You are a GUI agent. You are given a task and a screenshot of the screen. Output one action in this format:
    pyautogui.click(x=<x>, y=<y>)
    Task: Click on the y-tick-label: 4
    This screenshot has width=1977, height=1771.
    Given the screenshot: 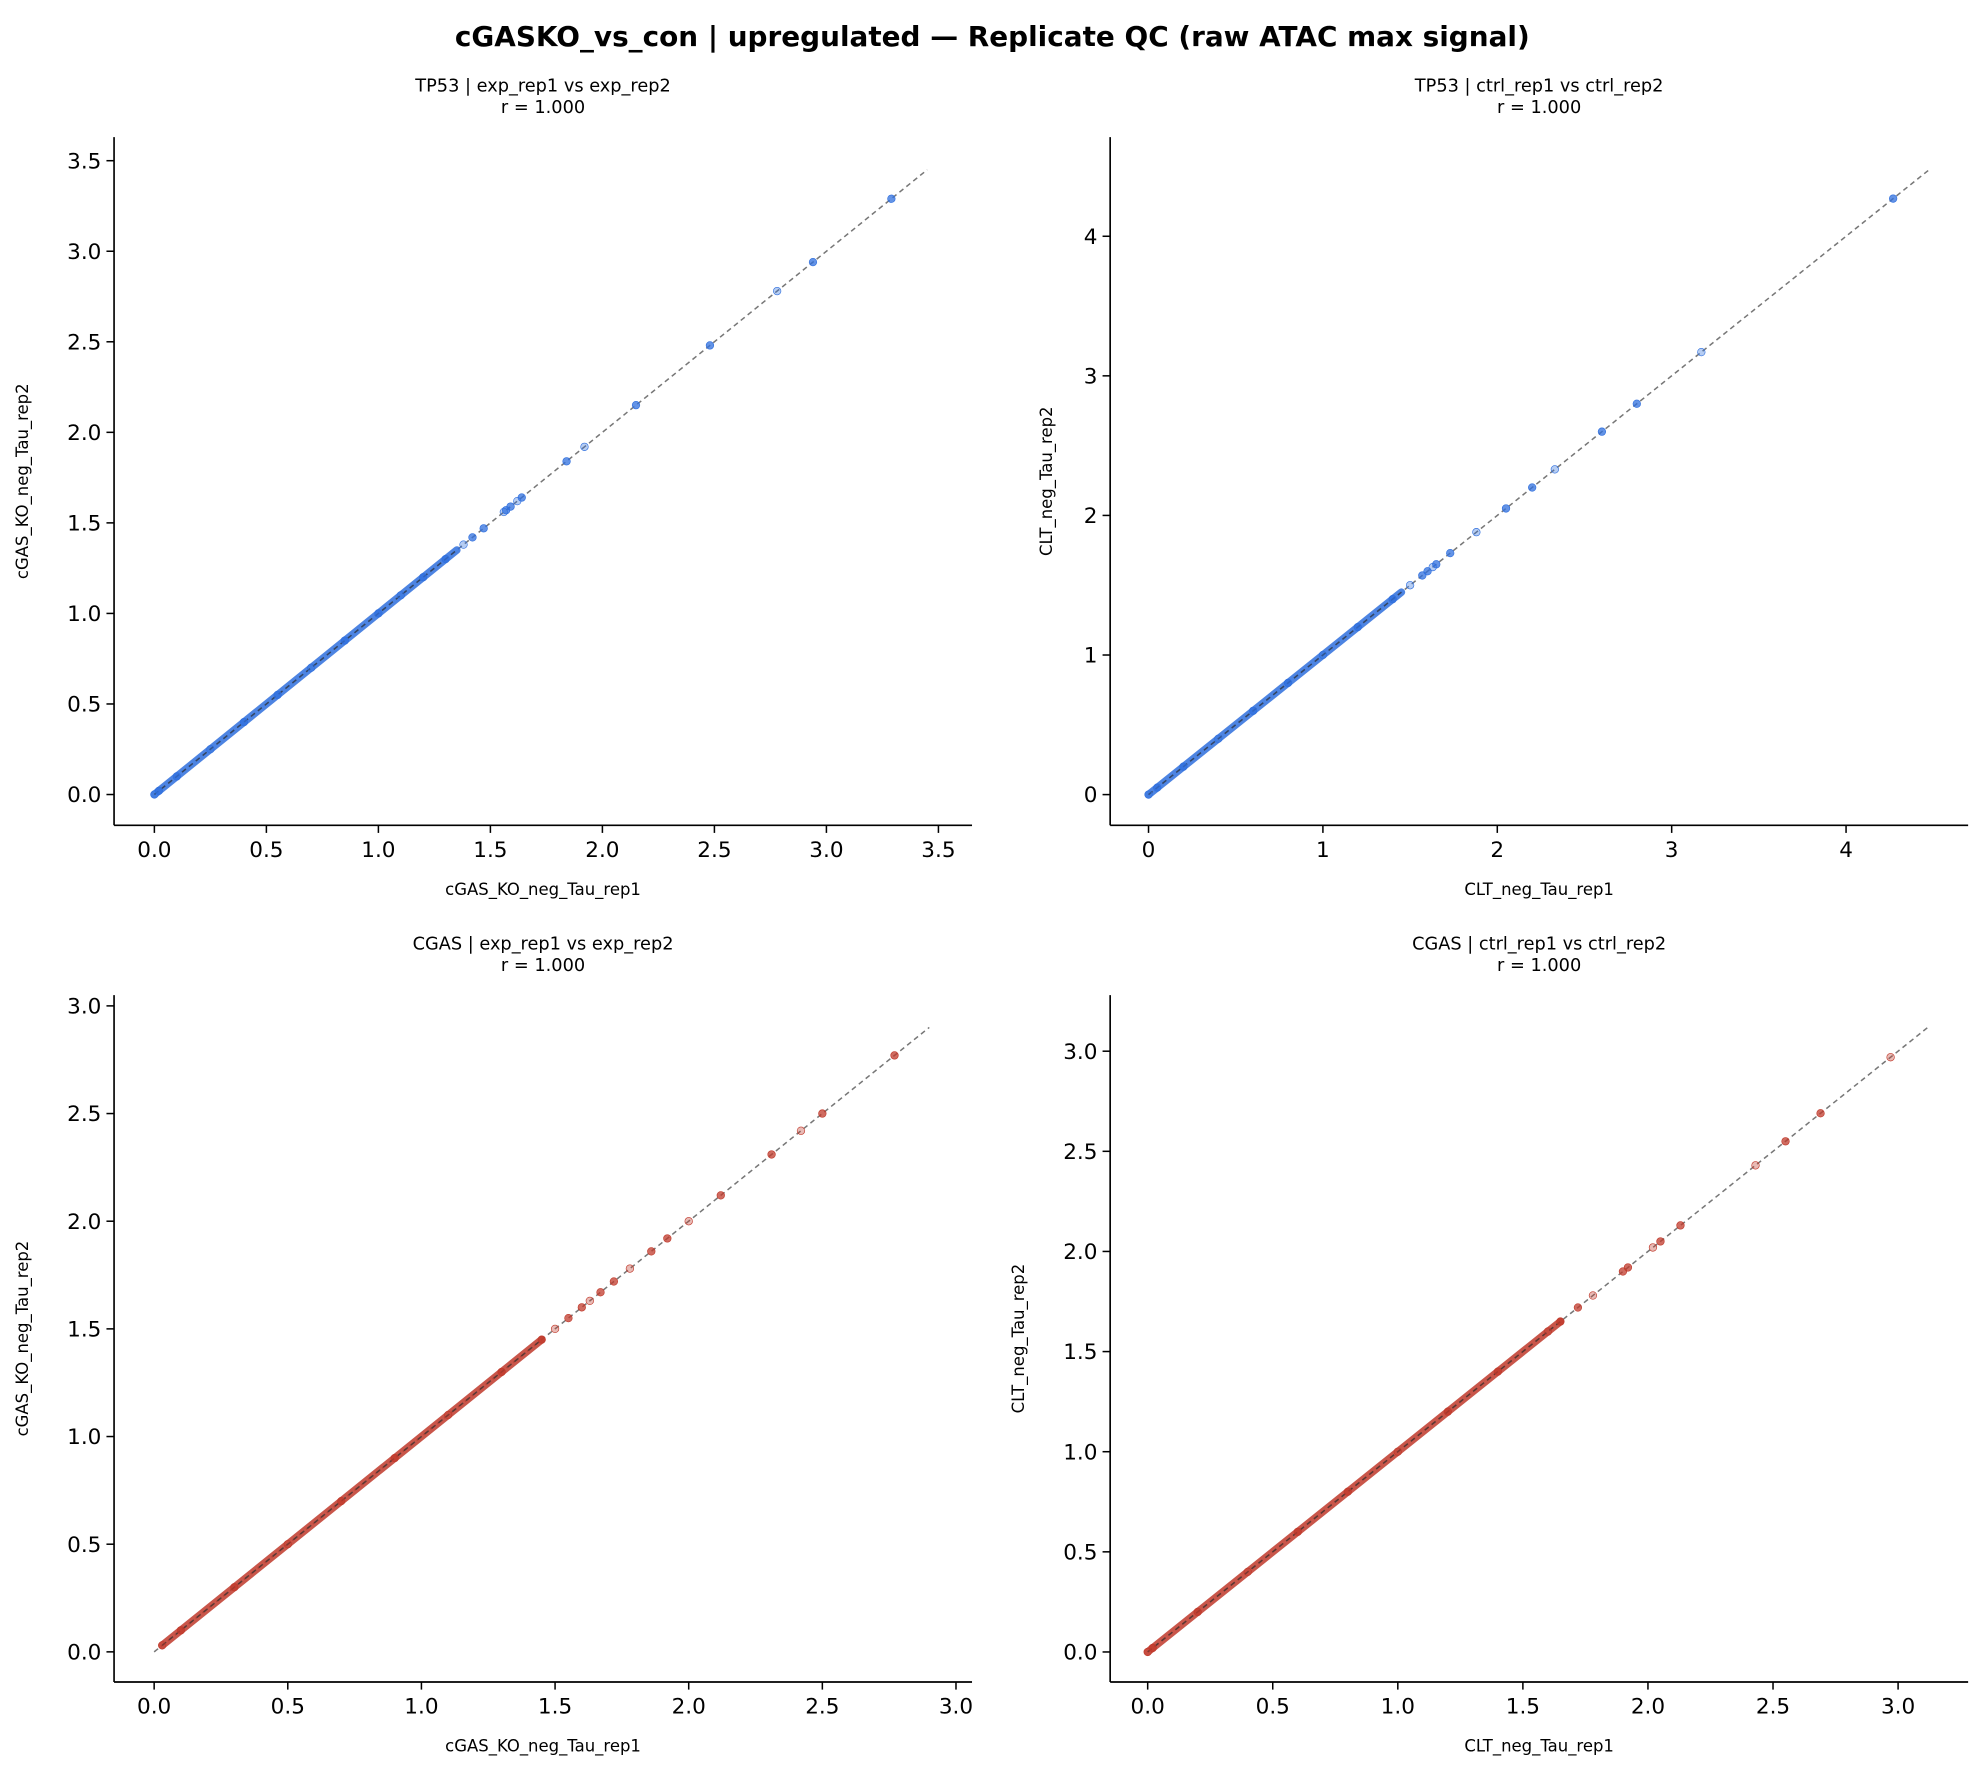 What is the action you would take?
    pyautogui.click(x=1091, y=237)
    